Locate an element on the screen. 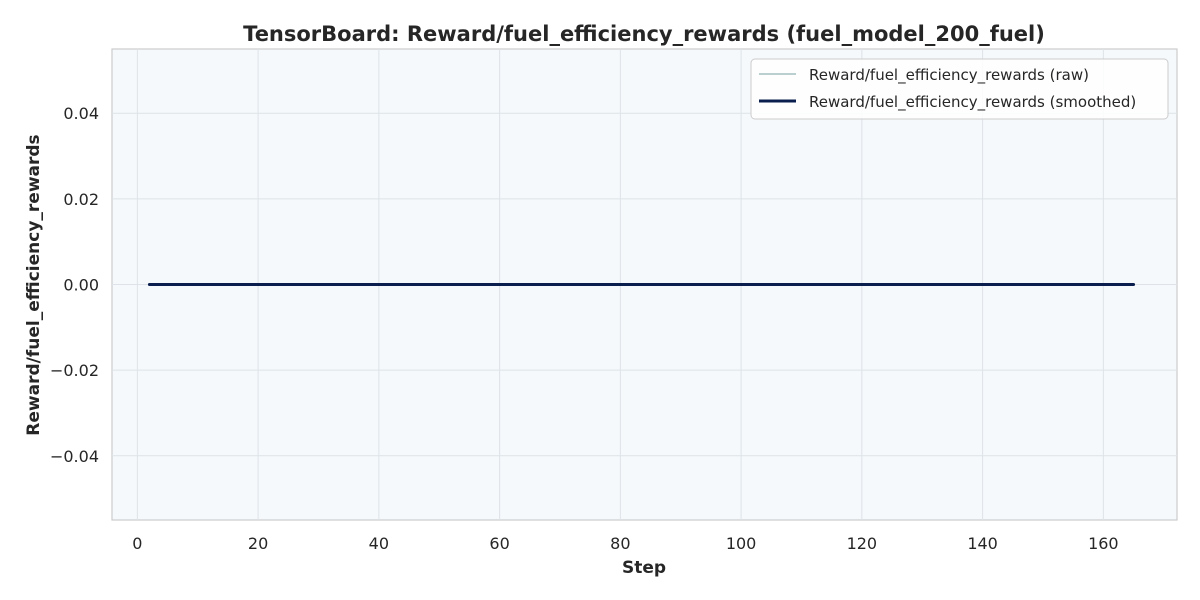 This screenshot has height=600, width=1200. x-axis-ticks: 0 20 40 60 80 100 120 140 160 is located at coordinates (625, 543).